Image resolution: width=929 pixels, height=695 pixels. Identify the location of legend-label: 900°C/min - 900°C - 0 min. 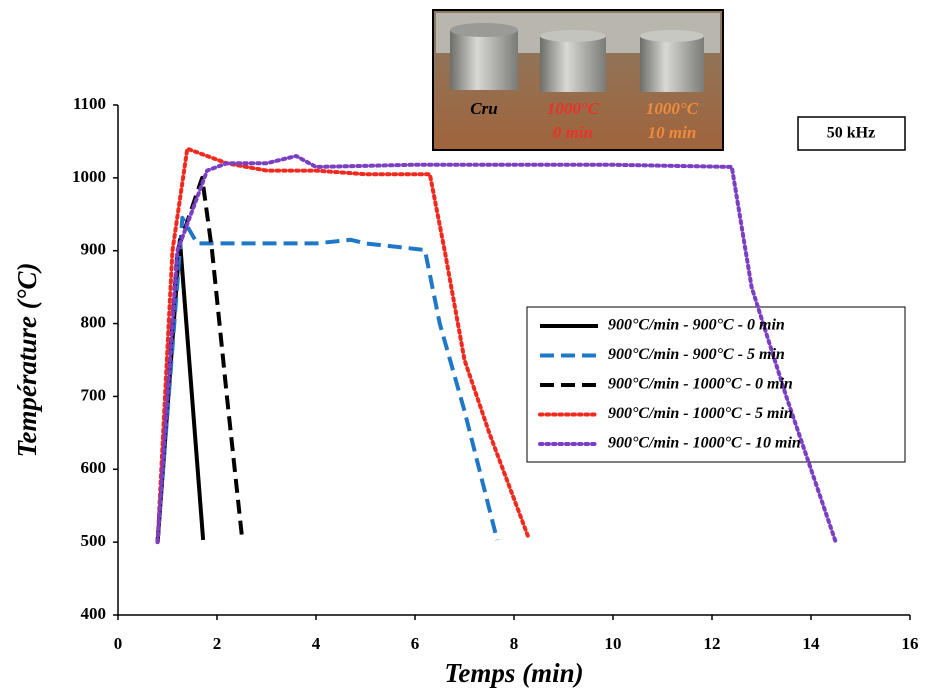
(696, 325).